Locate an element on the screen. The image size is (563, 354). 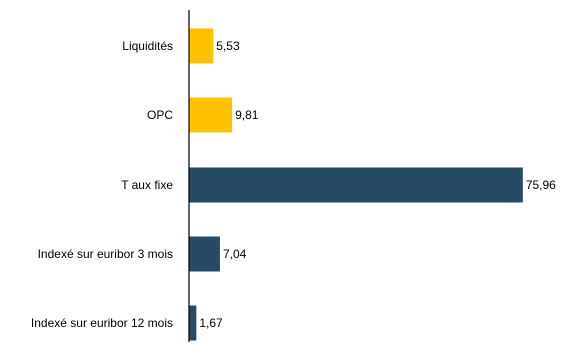
value-label-2: 9,81 is located at coordinates (247, 115).